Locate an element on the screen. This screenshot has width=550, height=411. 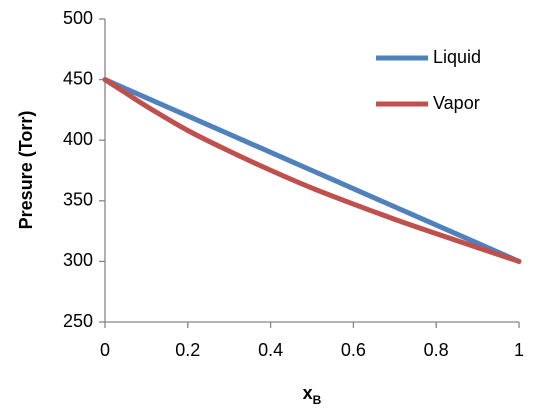
y-axis-title: Presure (Torr) is located at coordinates (26, 170).